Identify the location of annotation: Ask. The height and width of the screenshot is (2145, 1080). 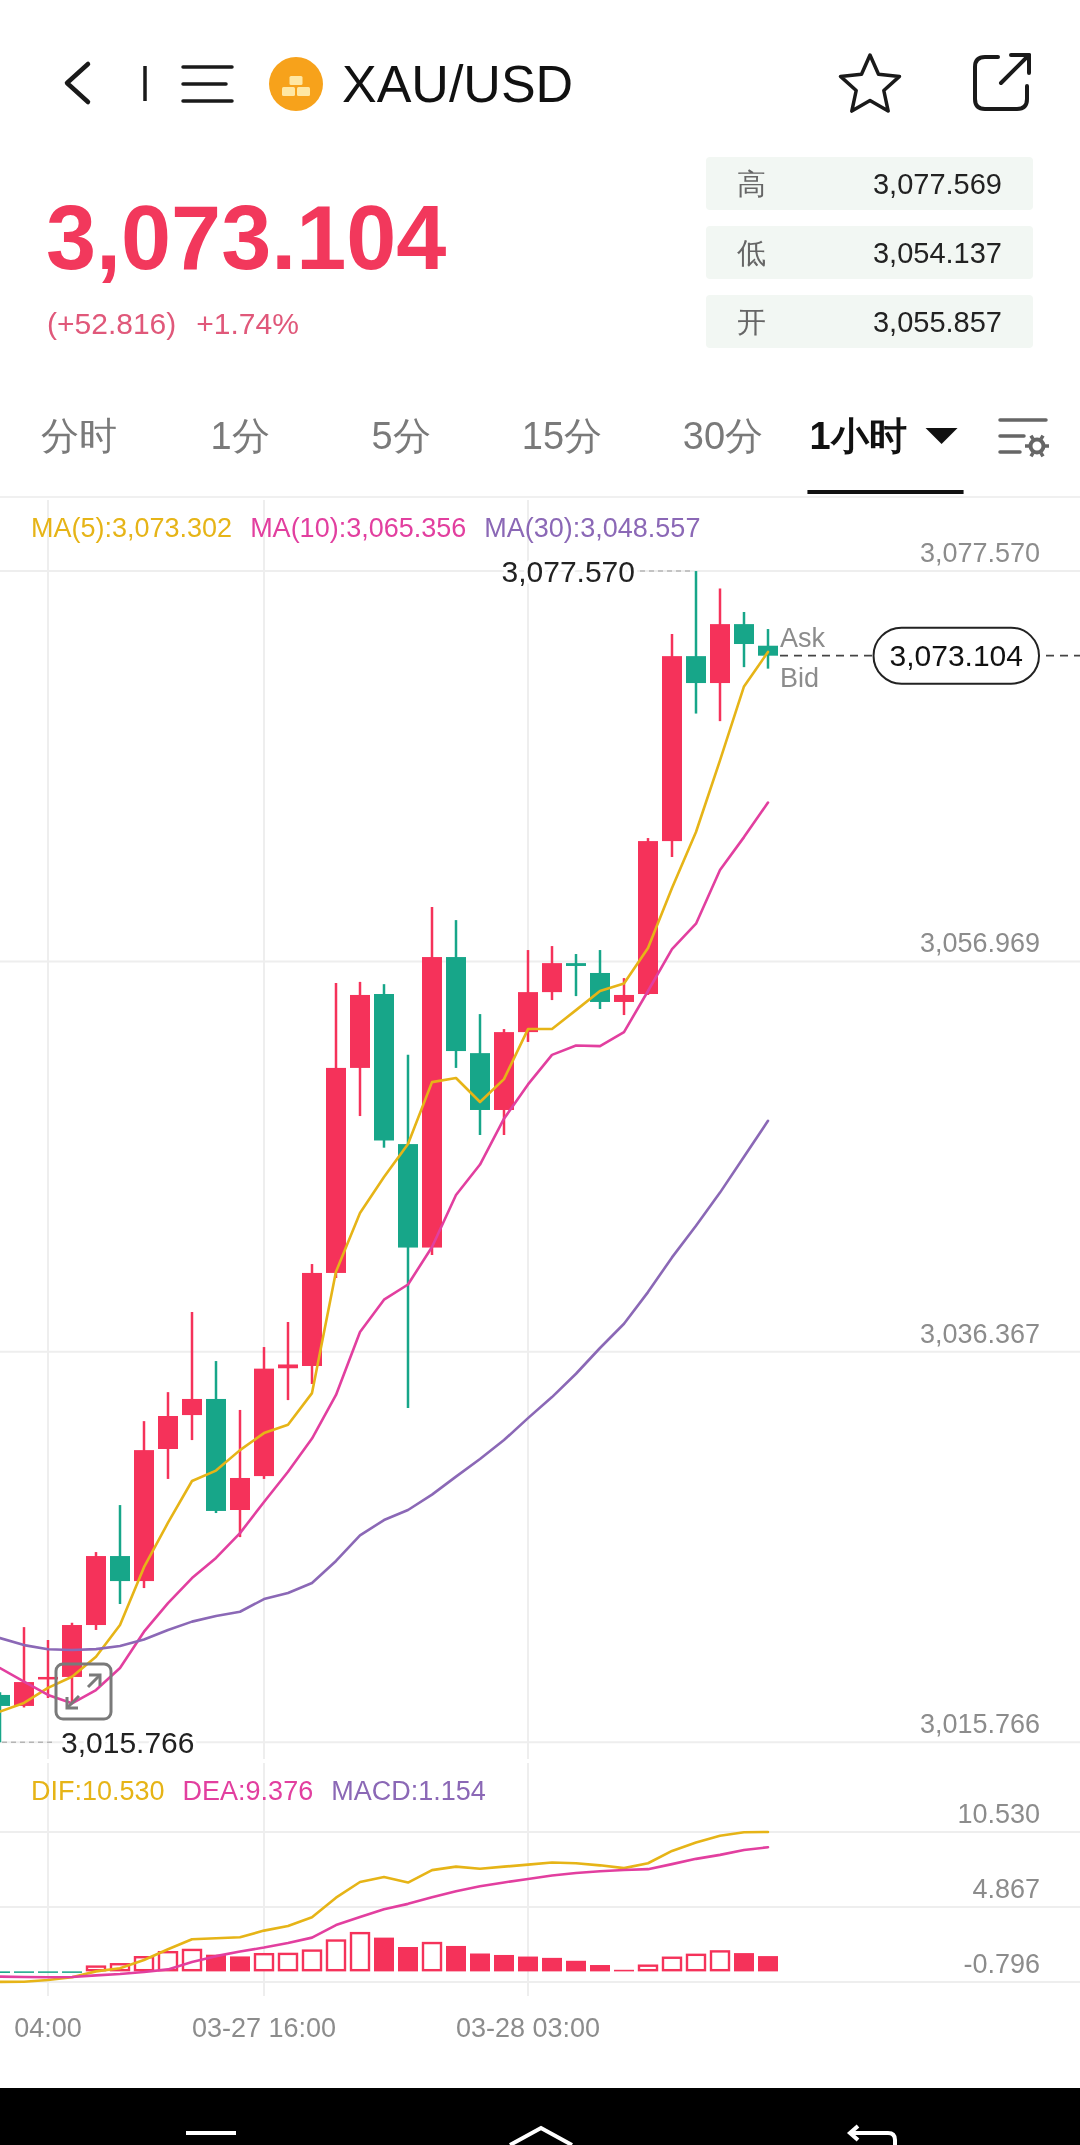
(803, 637).